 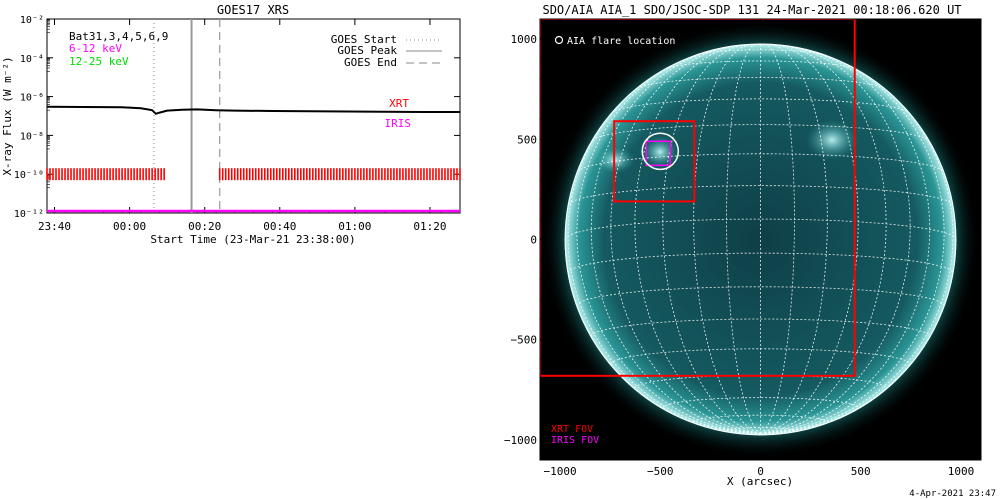 I want to click on x-tick-label: 01:00, so click(x=354, y=226).